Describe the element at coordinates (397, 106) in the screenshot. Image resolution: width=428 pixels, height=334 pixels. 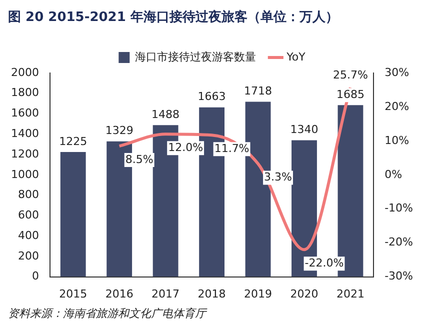
I see `y2-tick-label: 20%` at that location.